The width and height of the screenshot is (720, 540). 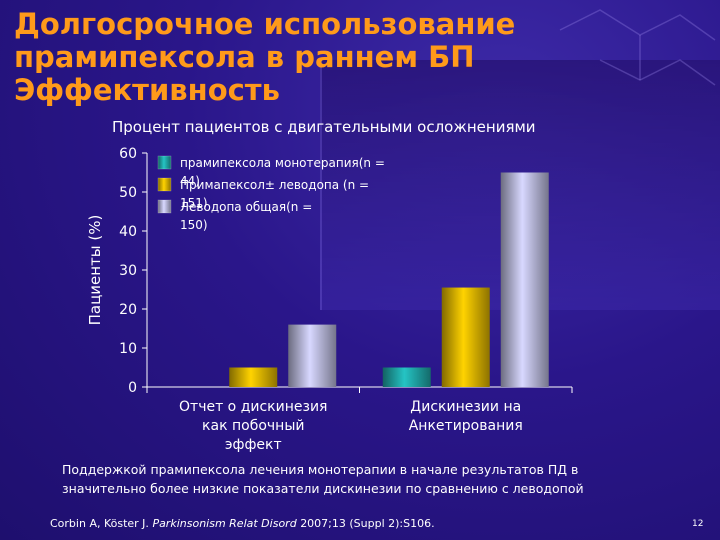 What do you see at coordinates (465, 407) in the screenshot?
I see `x-tick-label: Дискинезии на` at bounding box center [465, 407].